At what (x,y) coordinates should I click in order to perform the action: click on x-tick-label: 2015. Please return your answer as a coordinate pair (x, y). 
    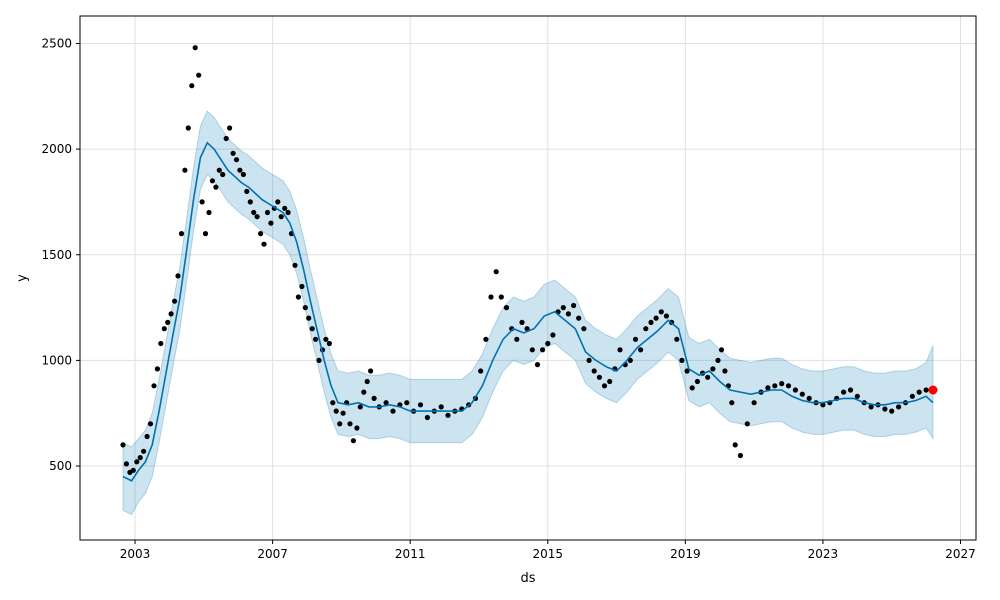
    Looking at the image, I should click on (548, 554).